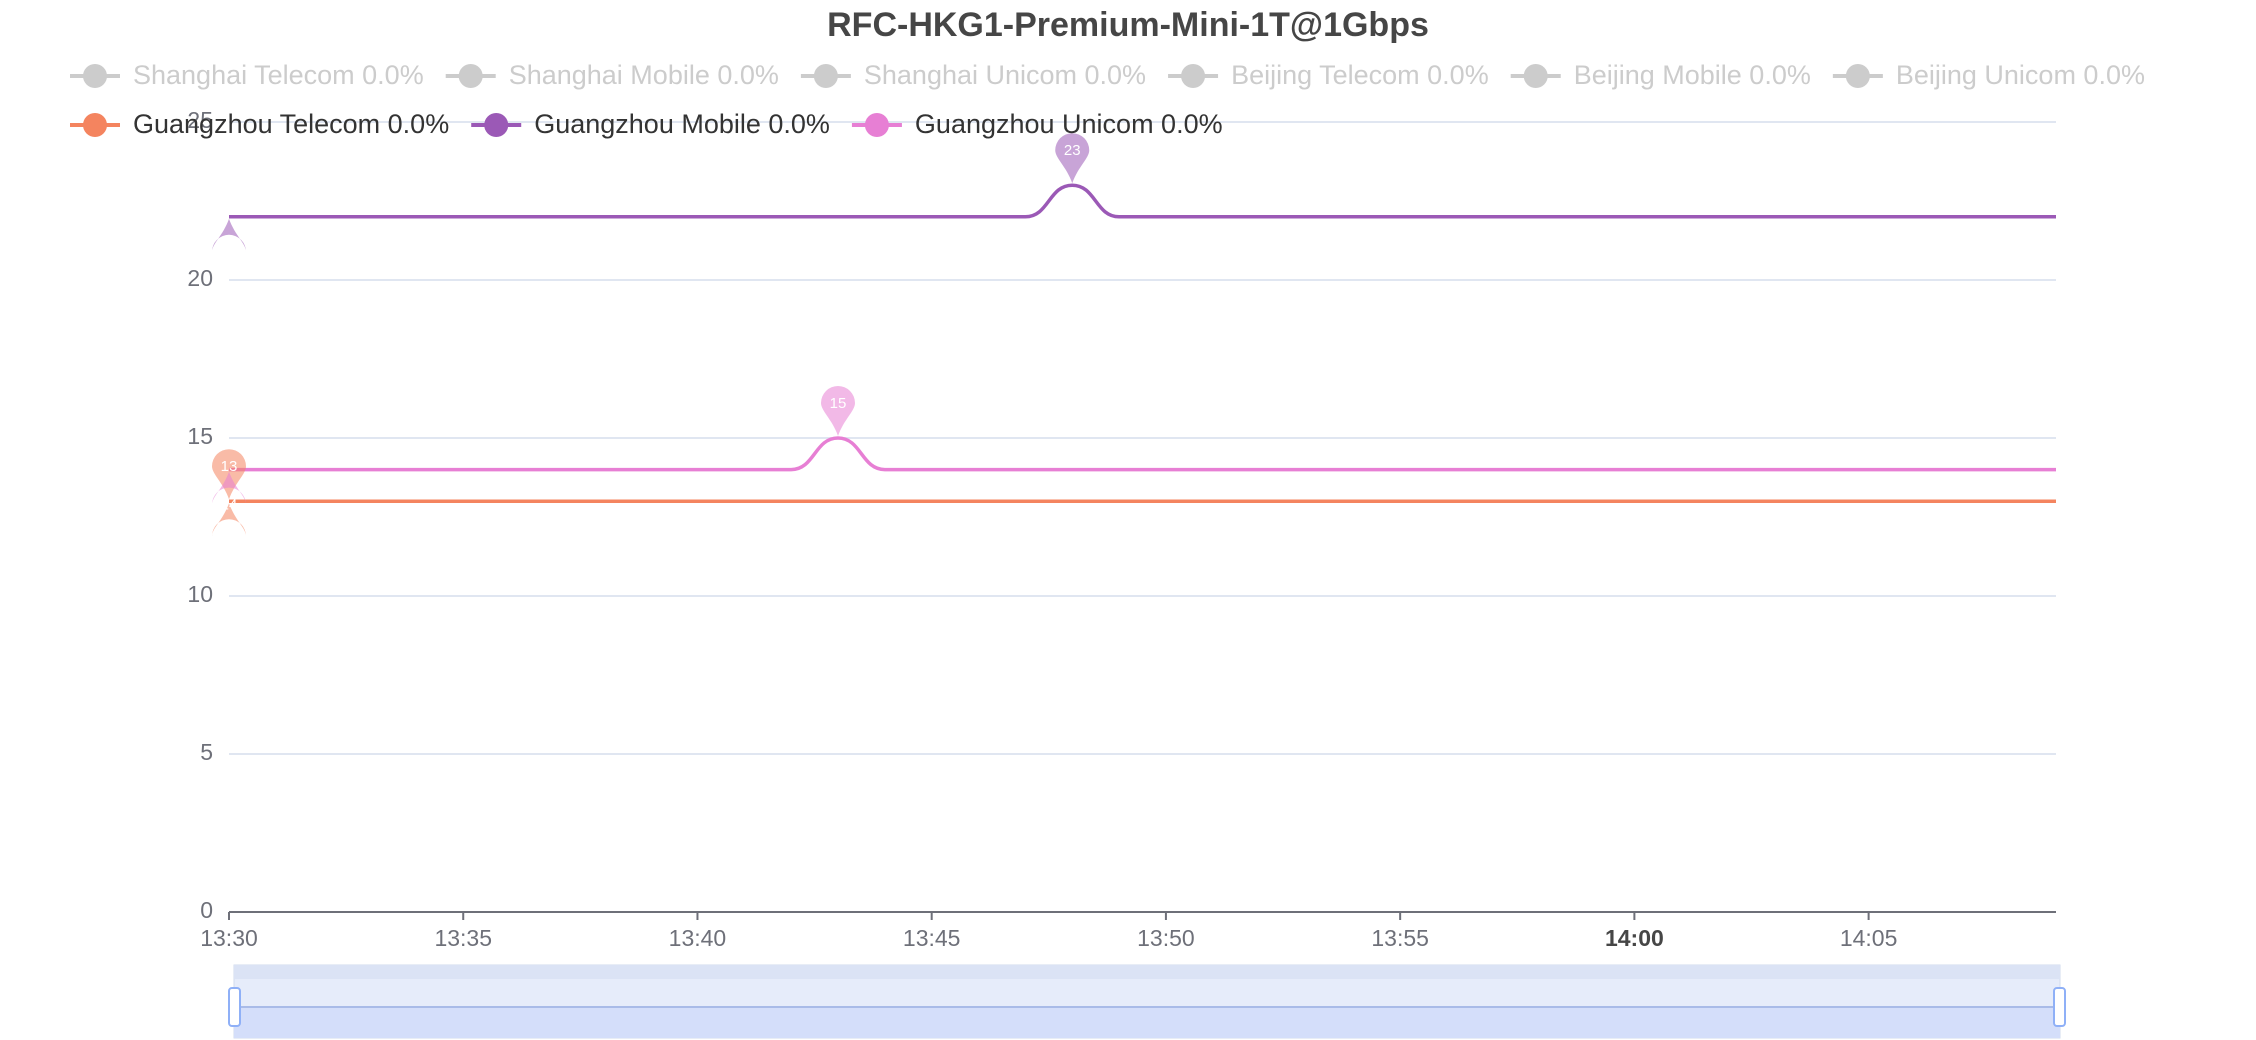  I want to click on y-tick-label: 20, so click(200, 278).